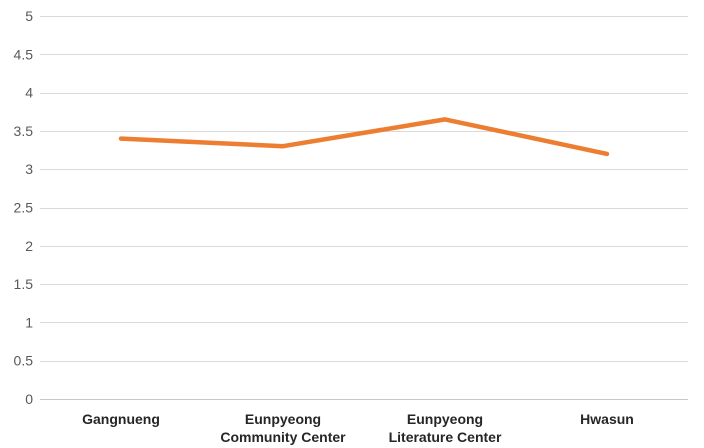 Image resolution: width=704 pixels, height=448 pixels. What do you see at coordinates (24, 131) in the screenshot?
I see `y-axis-tick-label: 3.5` at bounding box center [24, 131].